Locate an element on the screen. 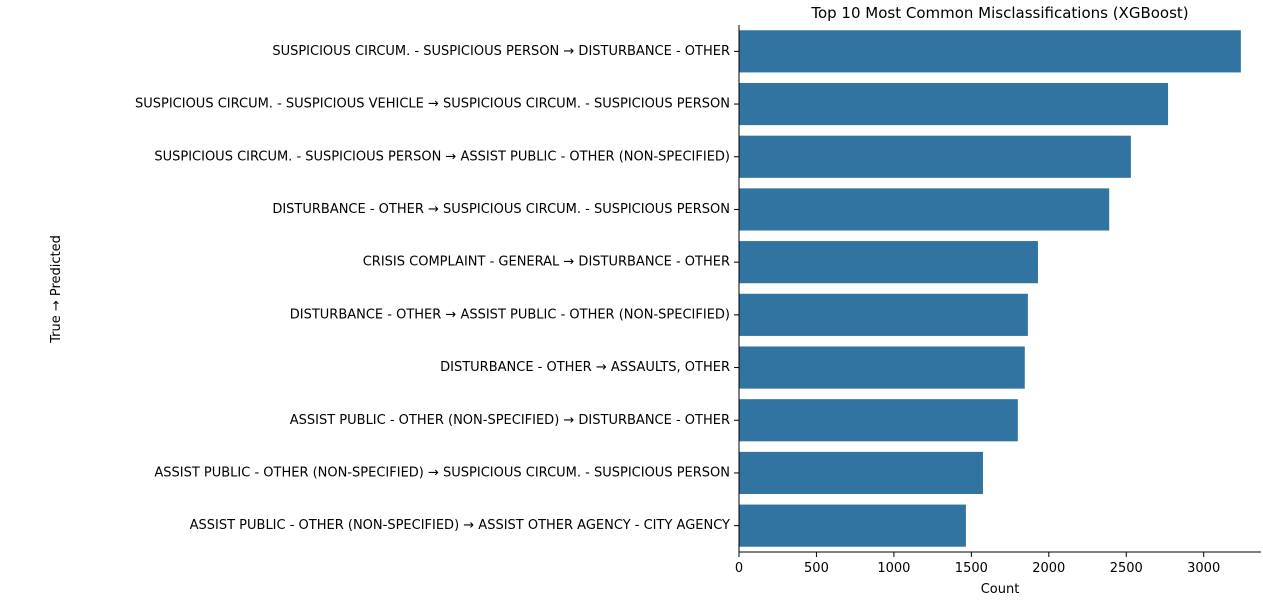 The height and width of the screenshot is (600, 1263). y-axis-title: True → Predicted is located at coordinates (56, 289).